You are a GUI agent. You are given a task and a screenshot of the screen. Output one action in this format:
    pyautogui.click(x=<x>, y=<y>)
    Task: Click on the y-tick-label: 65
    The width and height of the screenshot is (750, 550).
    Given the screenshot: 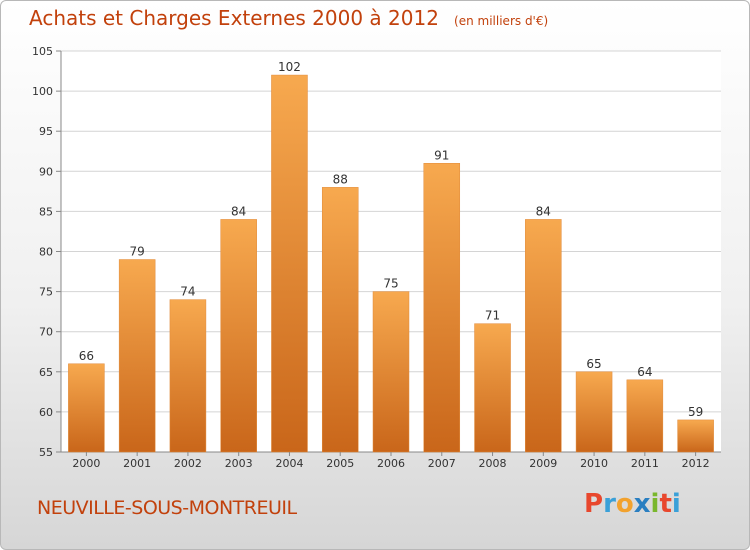 What is the action you would take?
    pyautogui.click(x=46, y=372)
    